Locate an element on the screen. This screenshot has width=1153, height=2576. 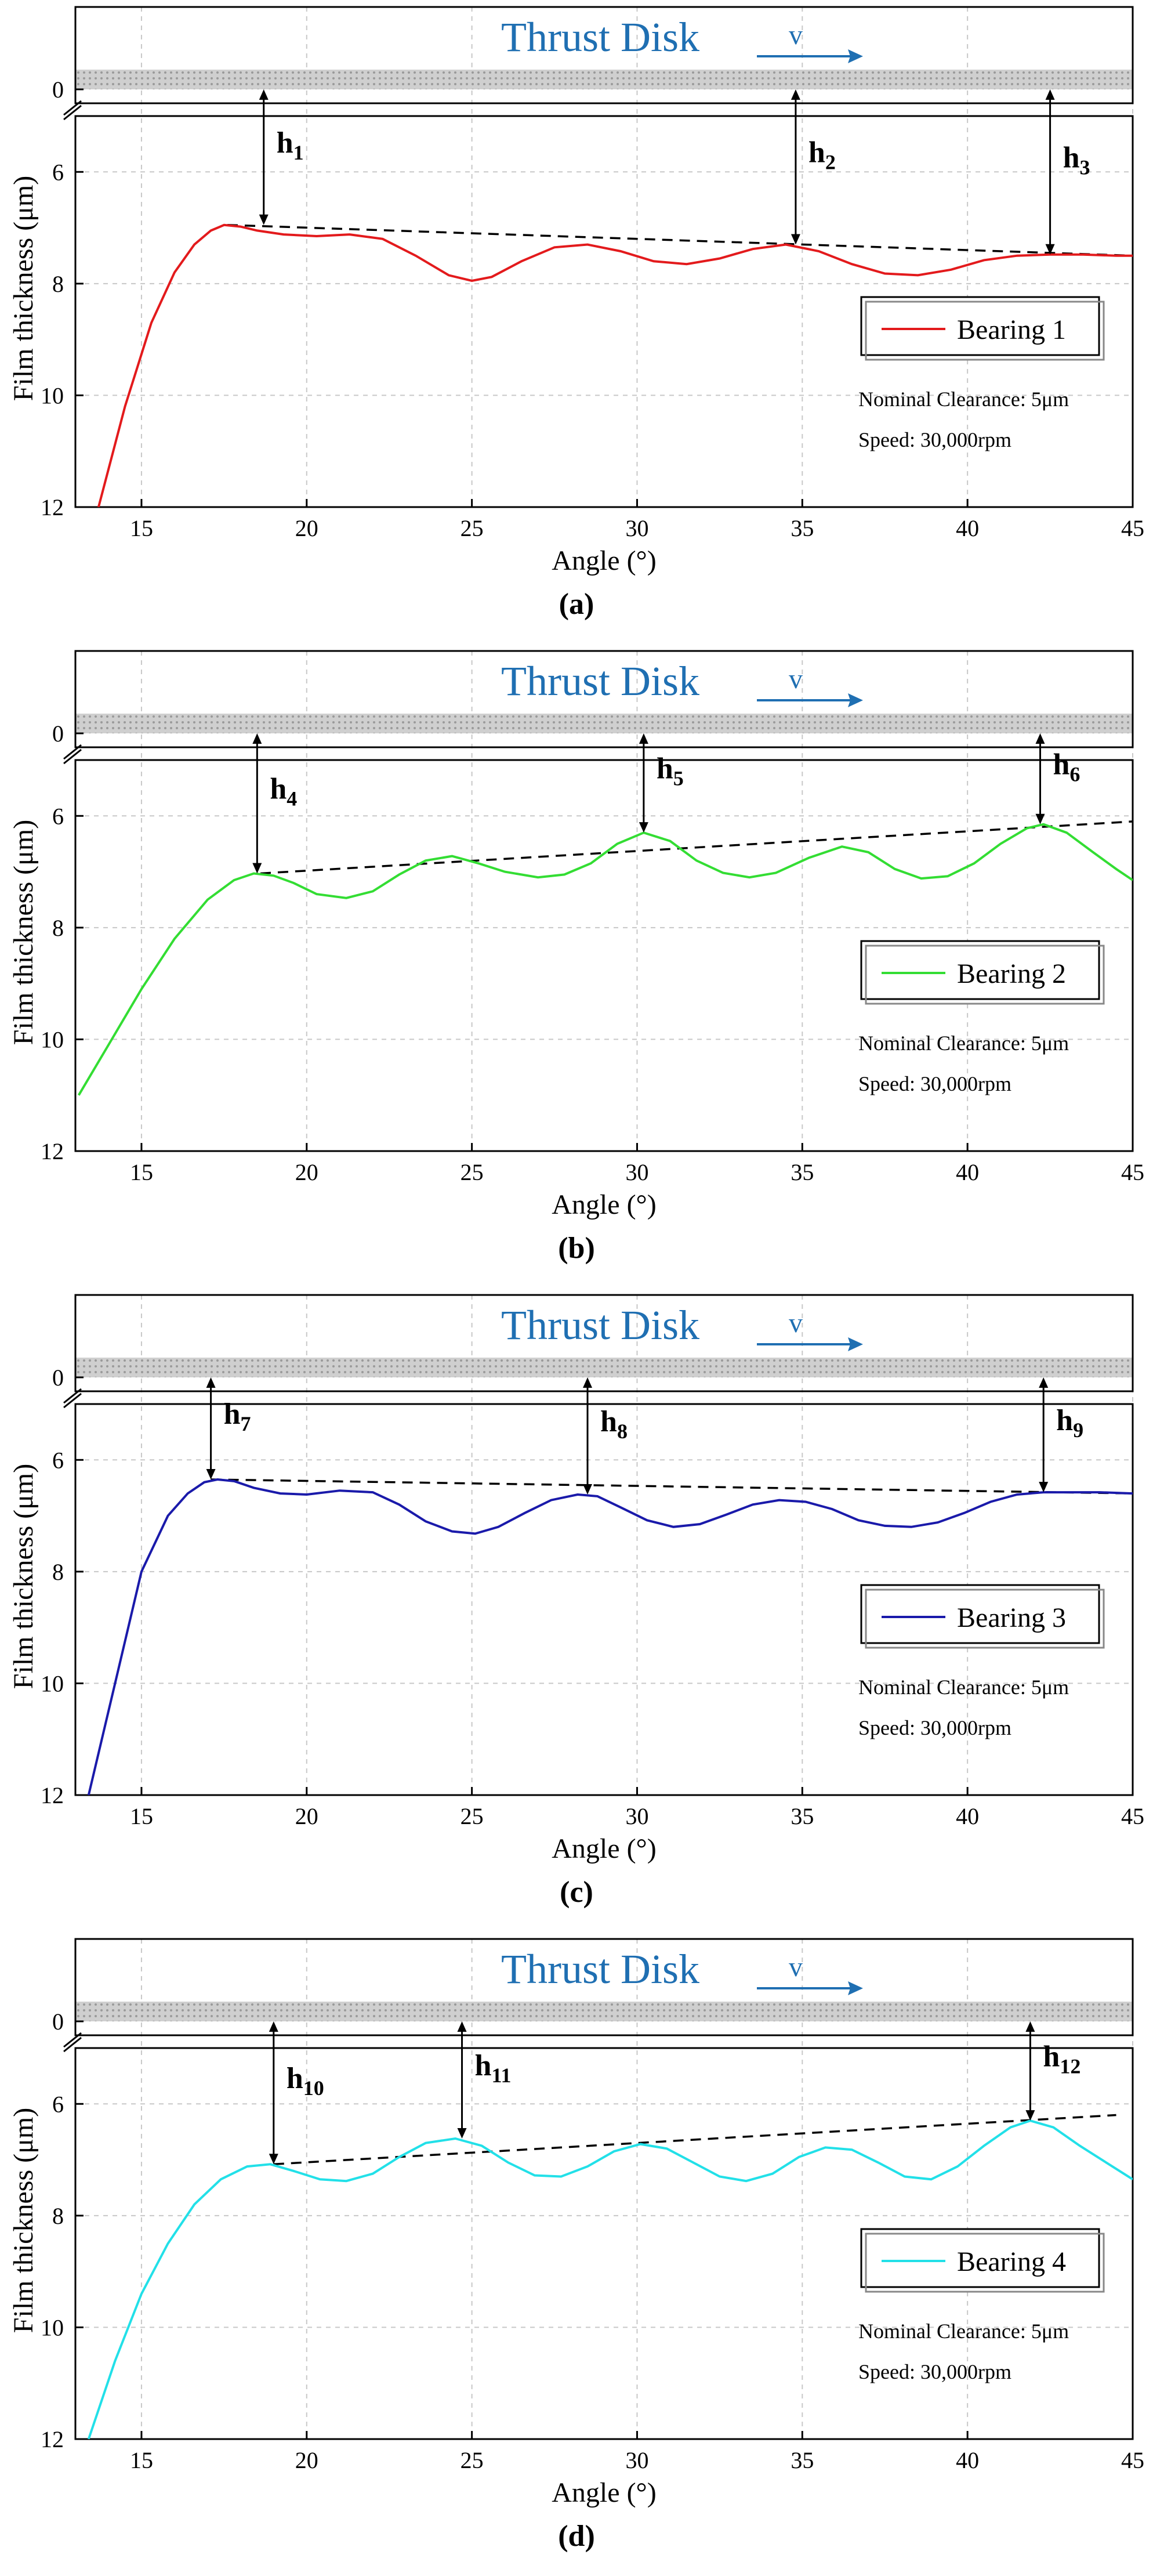
legend-label: Bearing 3 is located at coordinates (1012, 1617).